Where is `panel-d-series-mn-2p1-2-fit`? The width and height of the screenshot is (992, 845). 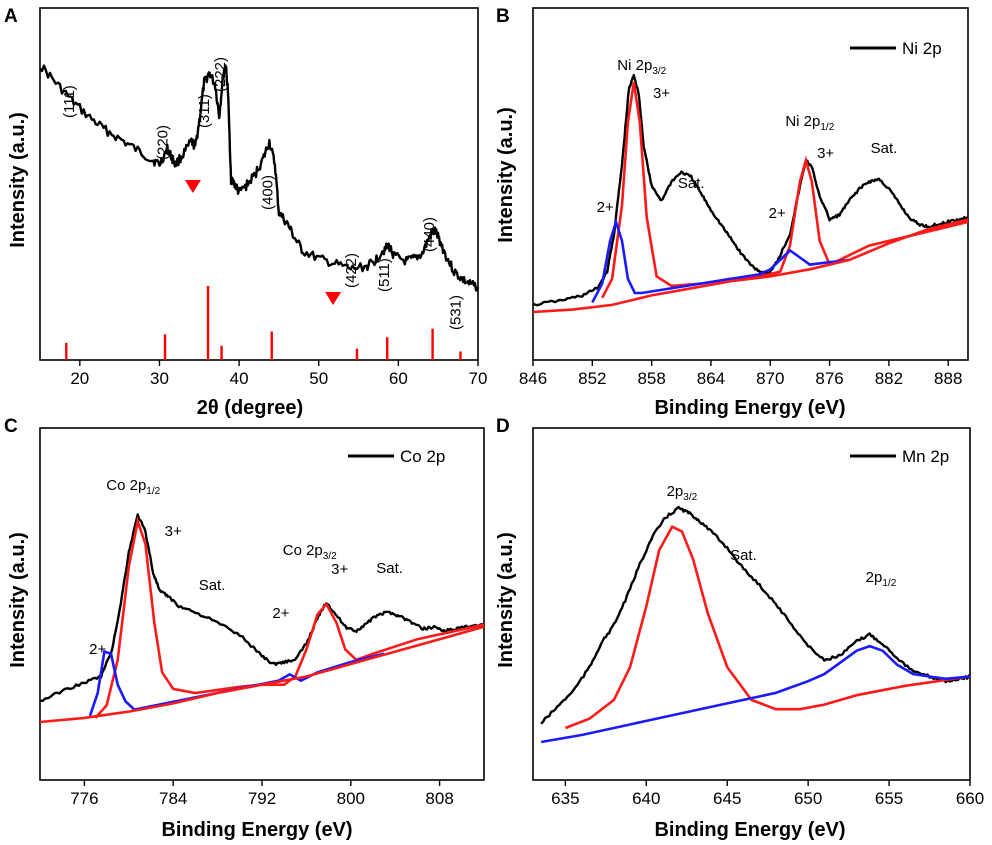 panel-d-series-mn-2p1-2-fit is located at coordinates (755, 694).